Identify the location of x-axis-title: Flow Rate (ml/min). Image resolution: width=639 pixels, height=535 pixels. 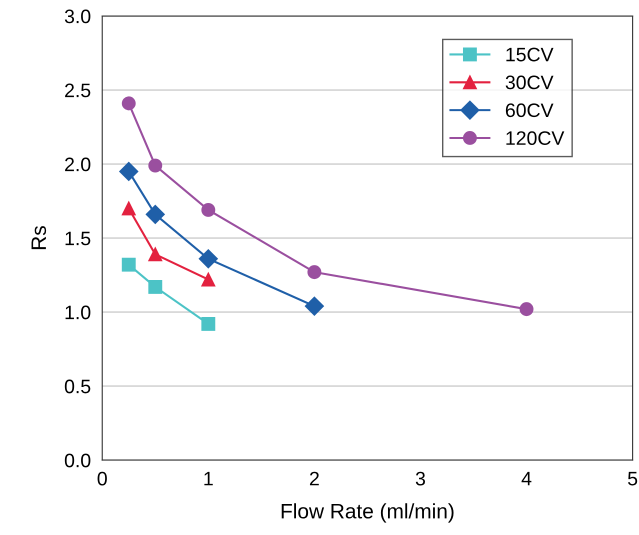
(368, 513).